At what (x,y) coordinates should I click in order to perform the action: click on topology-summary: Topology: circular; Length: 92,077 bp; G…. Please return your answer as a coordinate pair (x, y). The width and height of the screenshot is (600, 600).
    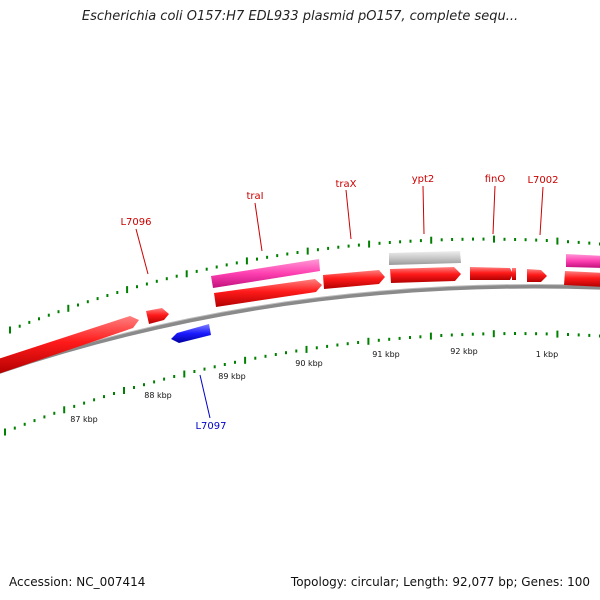
    Looking at the image, I should click on (440, 582).